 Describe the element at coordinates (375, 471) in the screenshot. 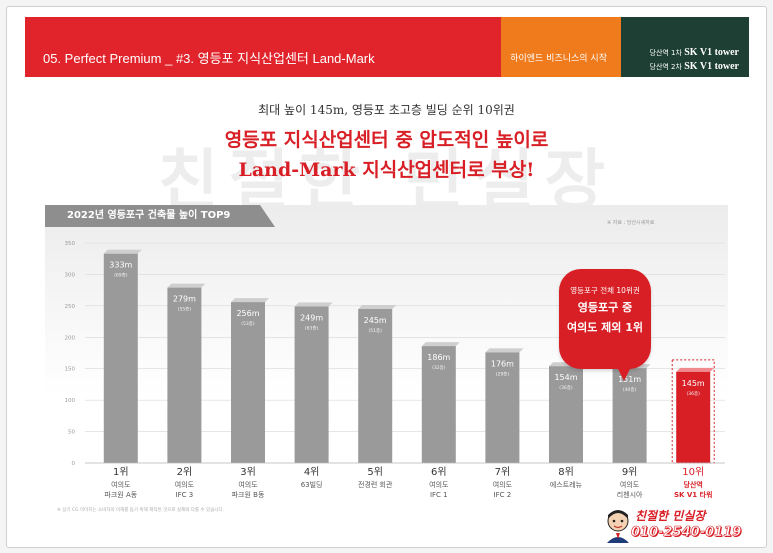

I see `rank-label: 5위` at that location.